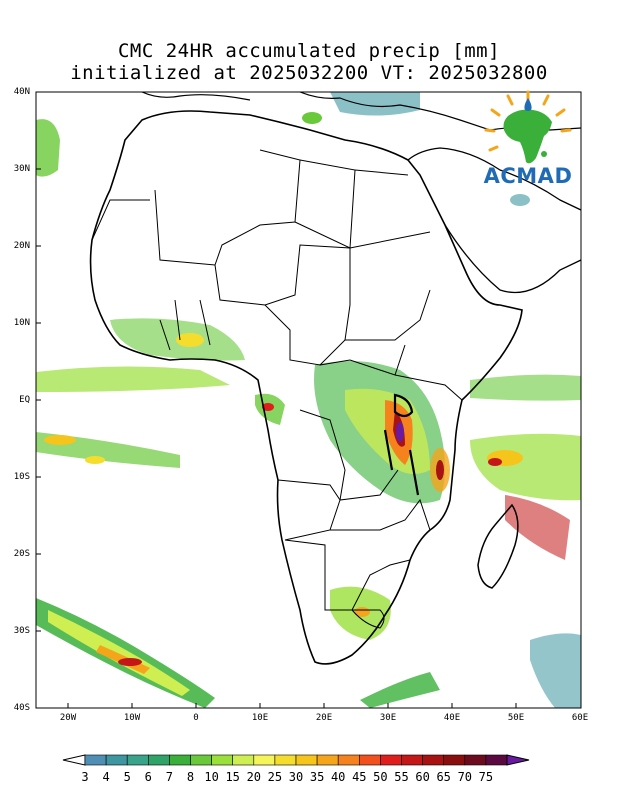  I want to click on lon-label: 0, so click(196, 718).